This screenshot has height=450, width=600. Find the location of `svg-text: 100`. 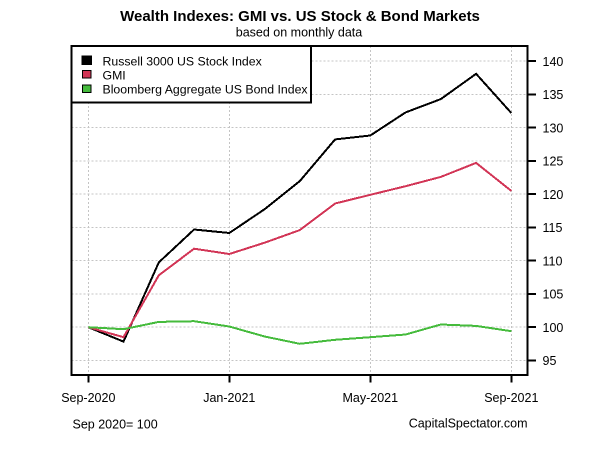

svg-text: 100 is located at coordinates (553, 328).